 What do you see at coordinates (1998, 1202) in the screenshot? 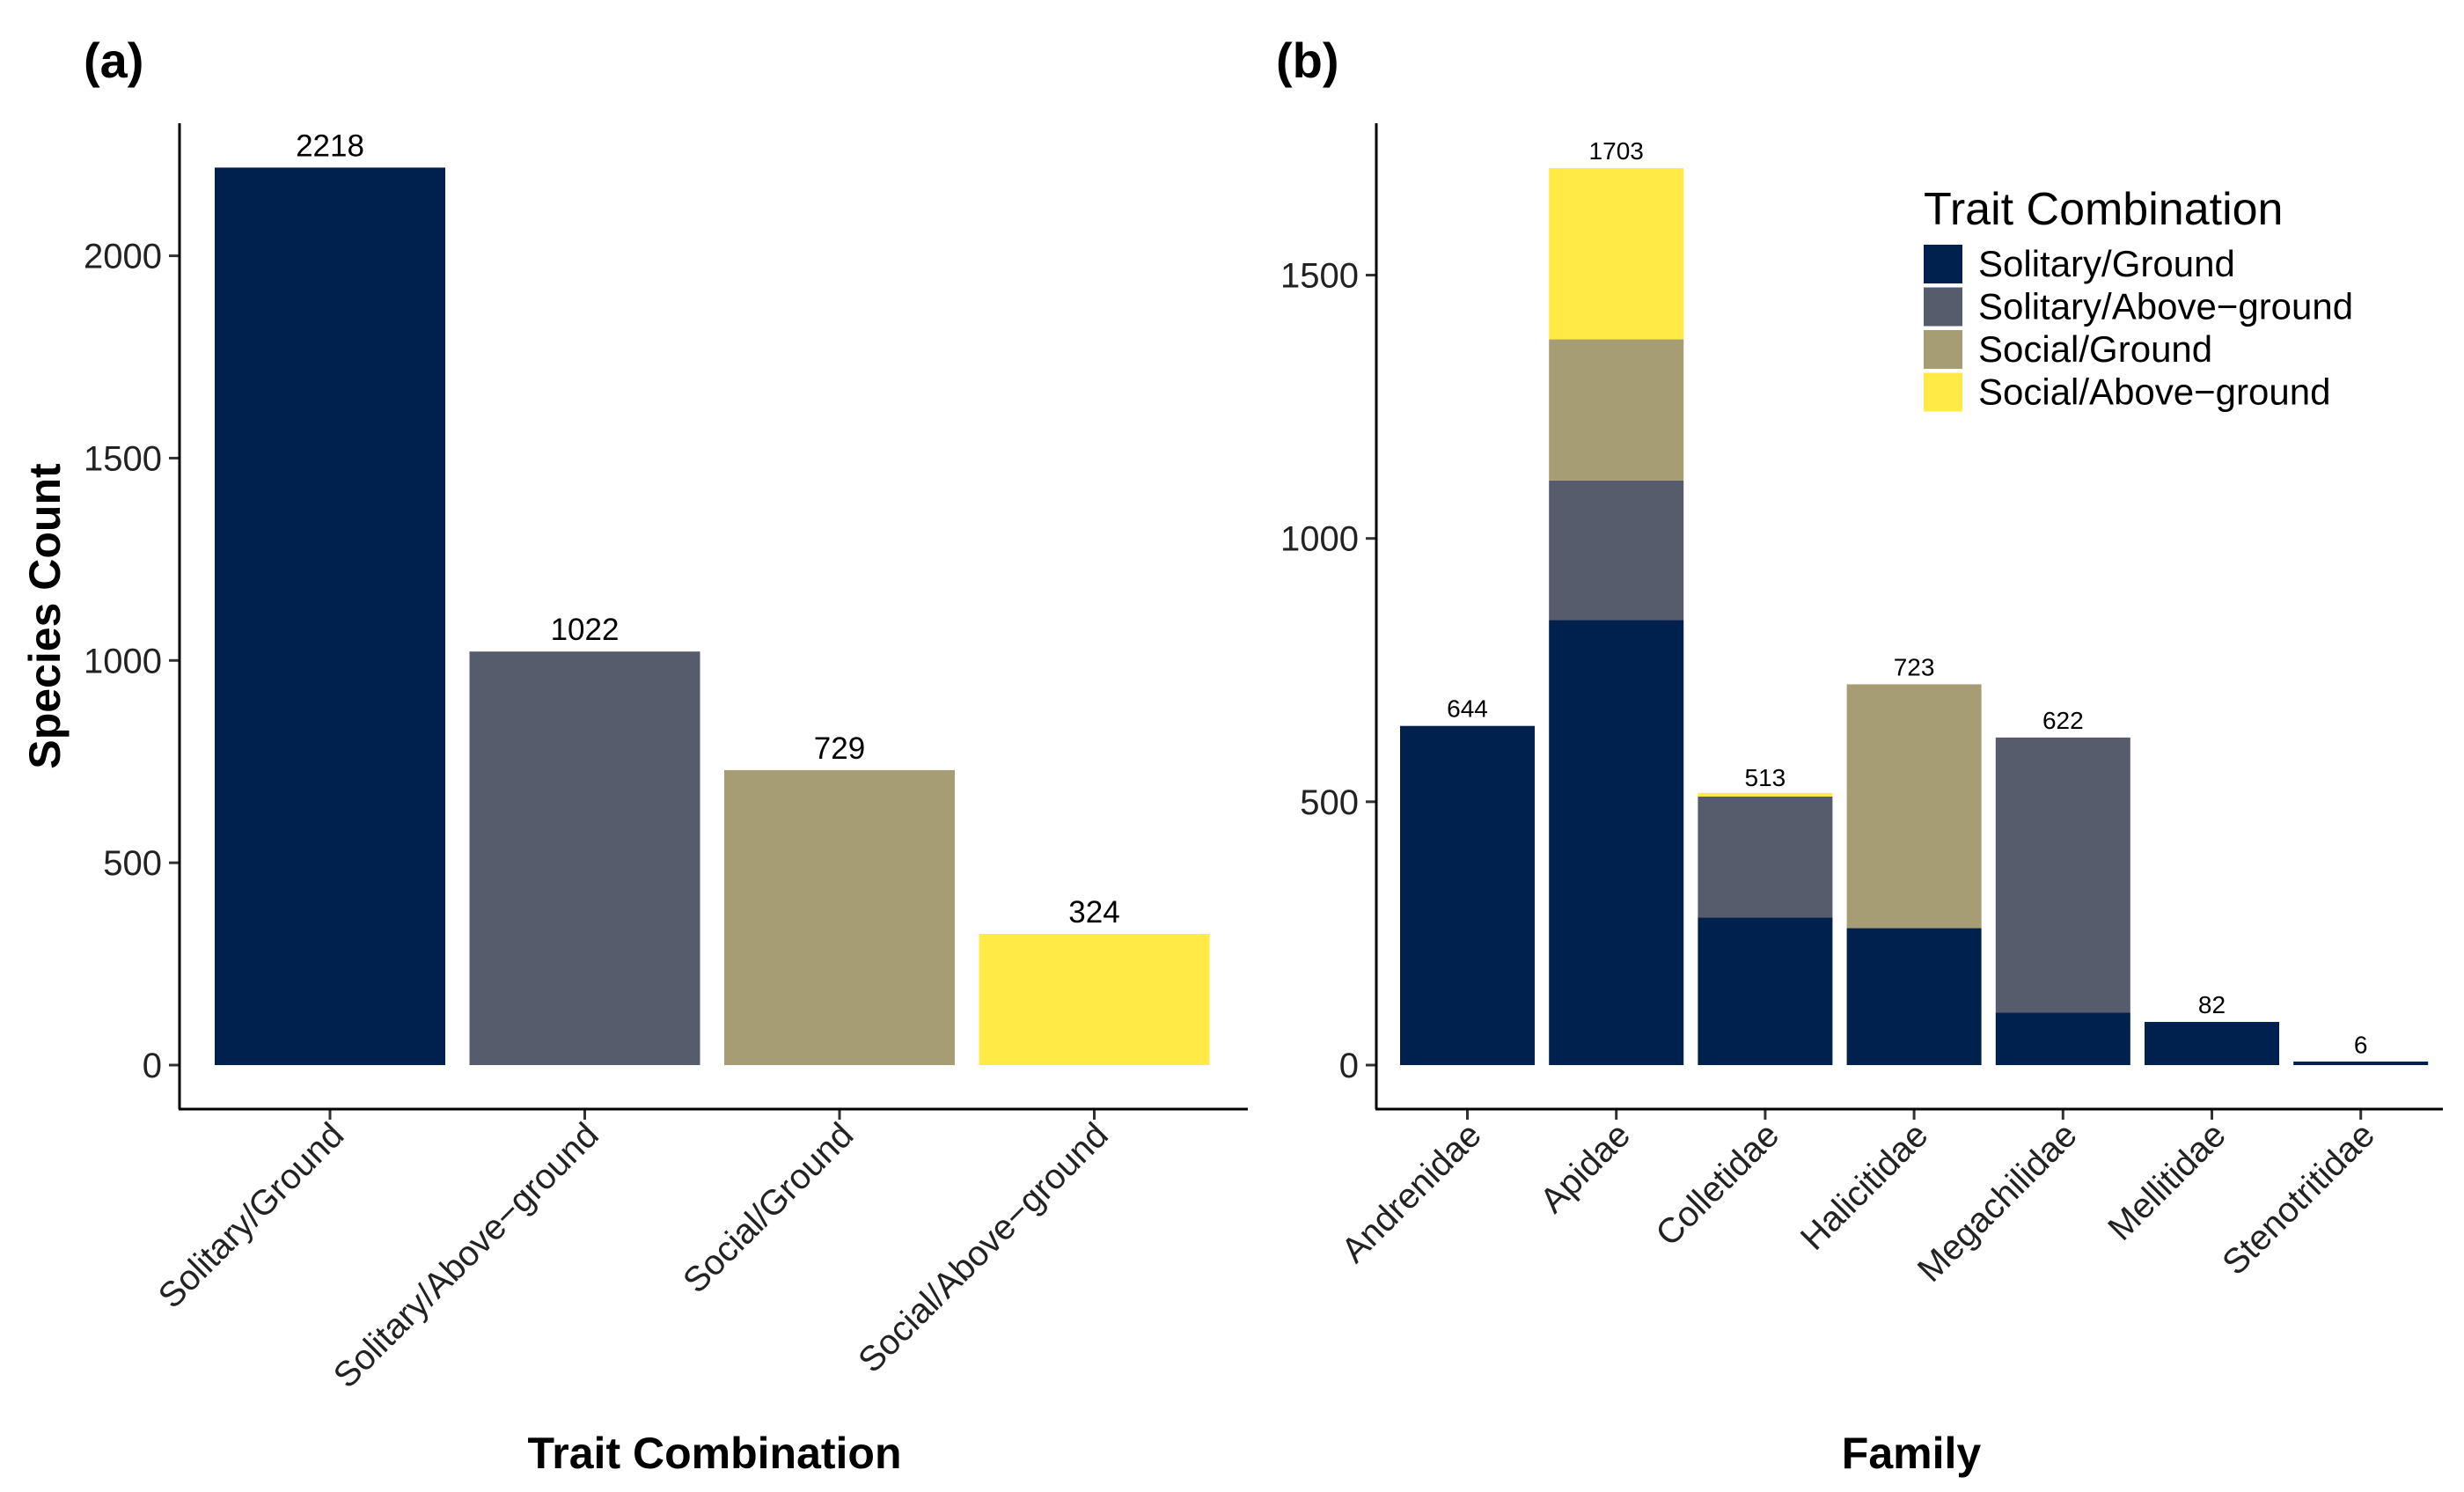
I see `x-tick-label: Megachilidae` at bounding box center [1998, 1202].